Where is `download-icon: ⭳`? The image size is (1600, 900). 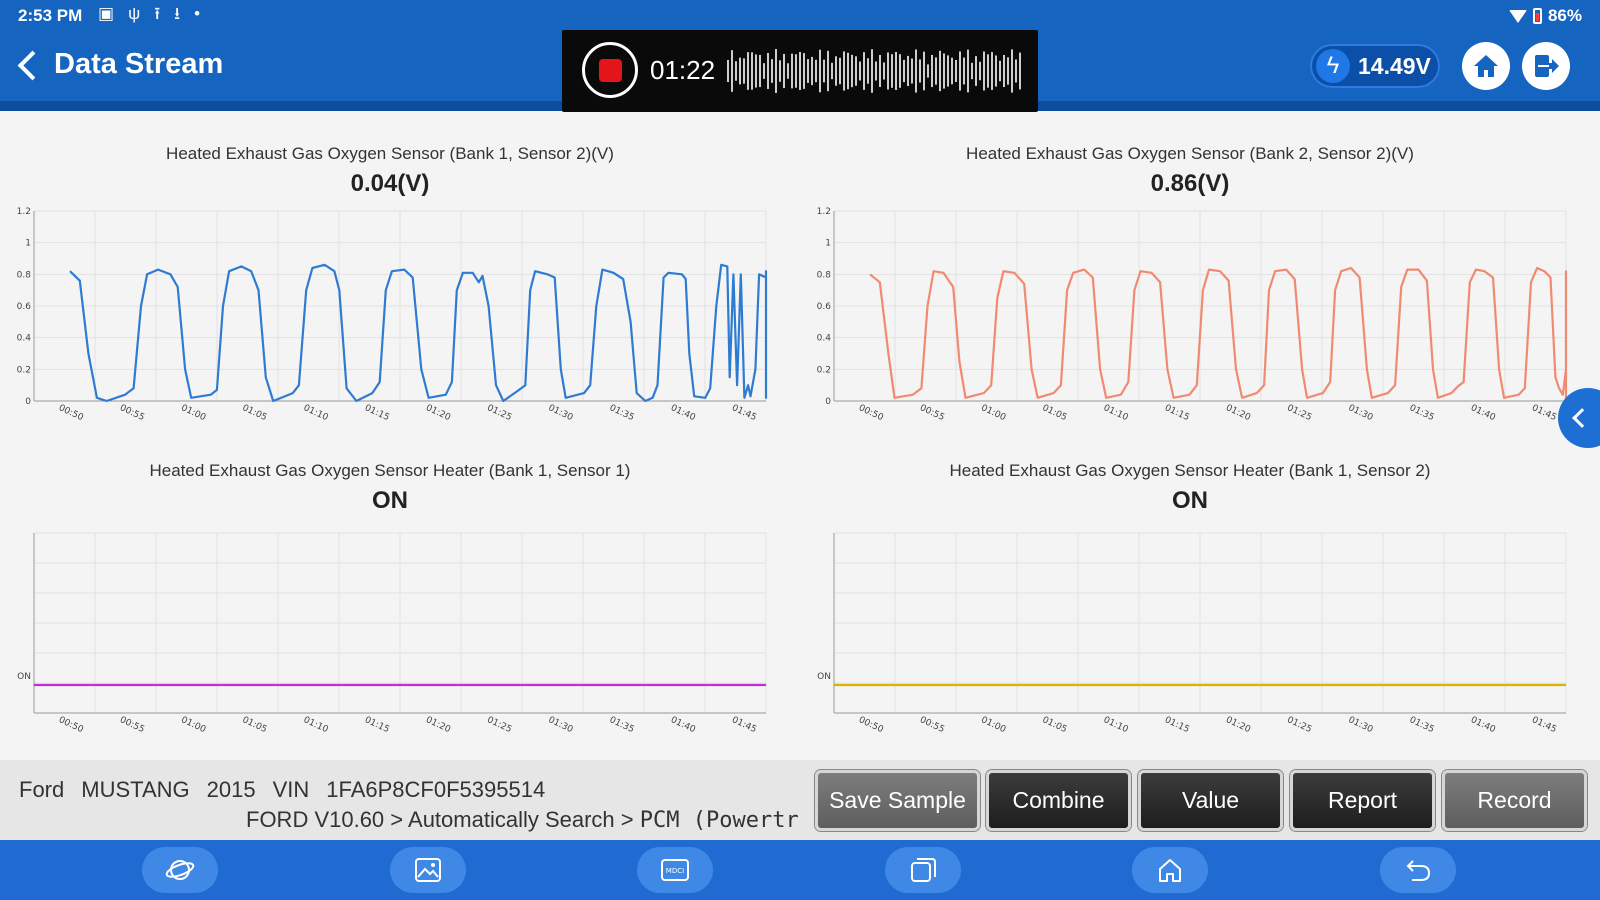
download-icon: ⭳ is located at coordinates (177, 13).